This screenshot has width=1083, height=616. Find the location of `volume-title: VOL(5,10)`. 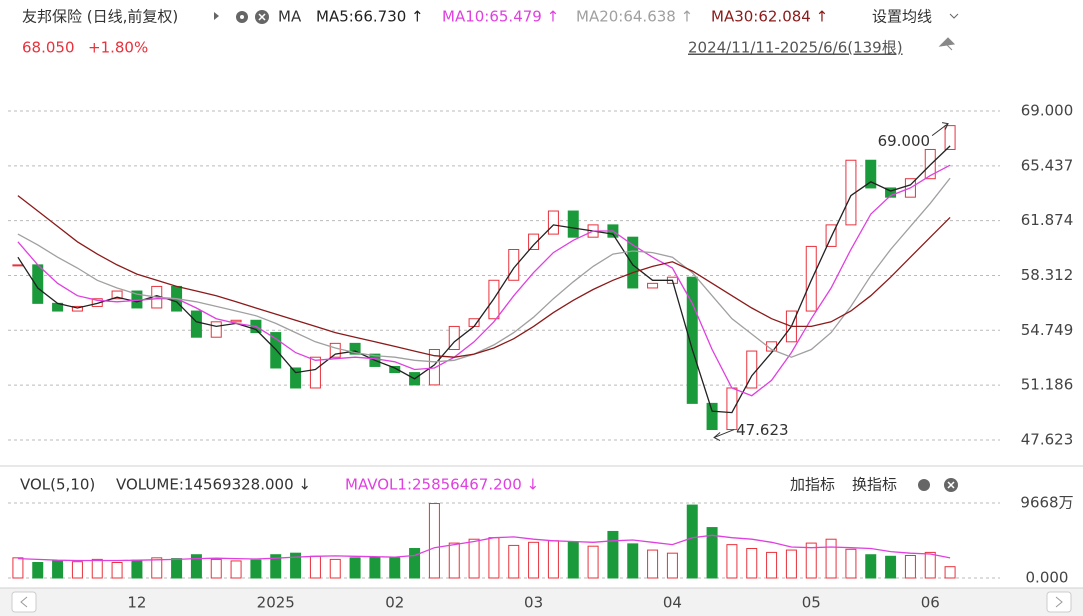

volume-title: VOL(5,10) is located at coordinates (57, 485).